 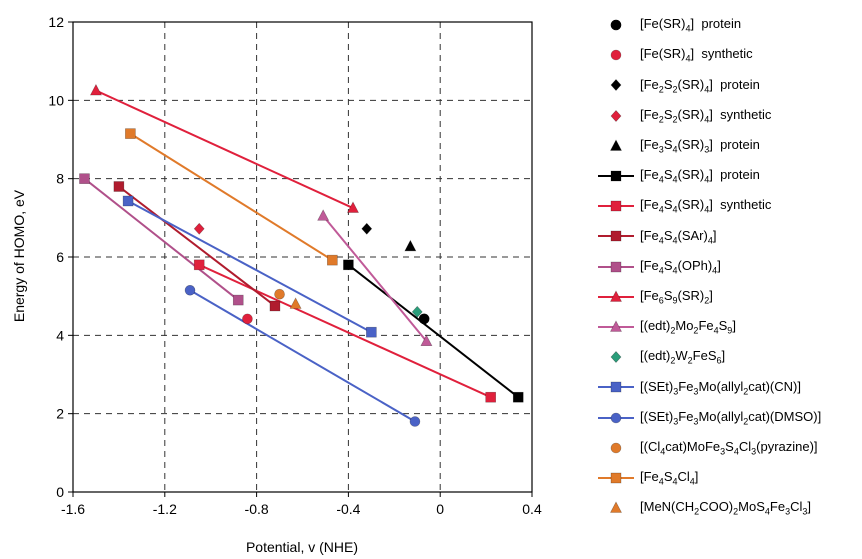 What do you see at coordinates (302, 547) in the screenshot?
I see `x-axis-label: Potential, v (NHE)` at bounding box center [302, 547].